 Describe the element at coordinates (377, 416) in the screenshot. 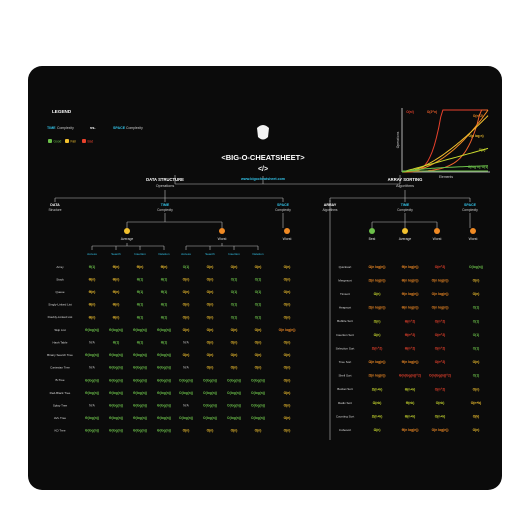

I see `complexity-cell: Ω(n+k)` at that location.